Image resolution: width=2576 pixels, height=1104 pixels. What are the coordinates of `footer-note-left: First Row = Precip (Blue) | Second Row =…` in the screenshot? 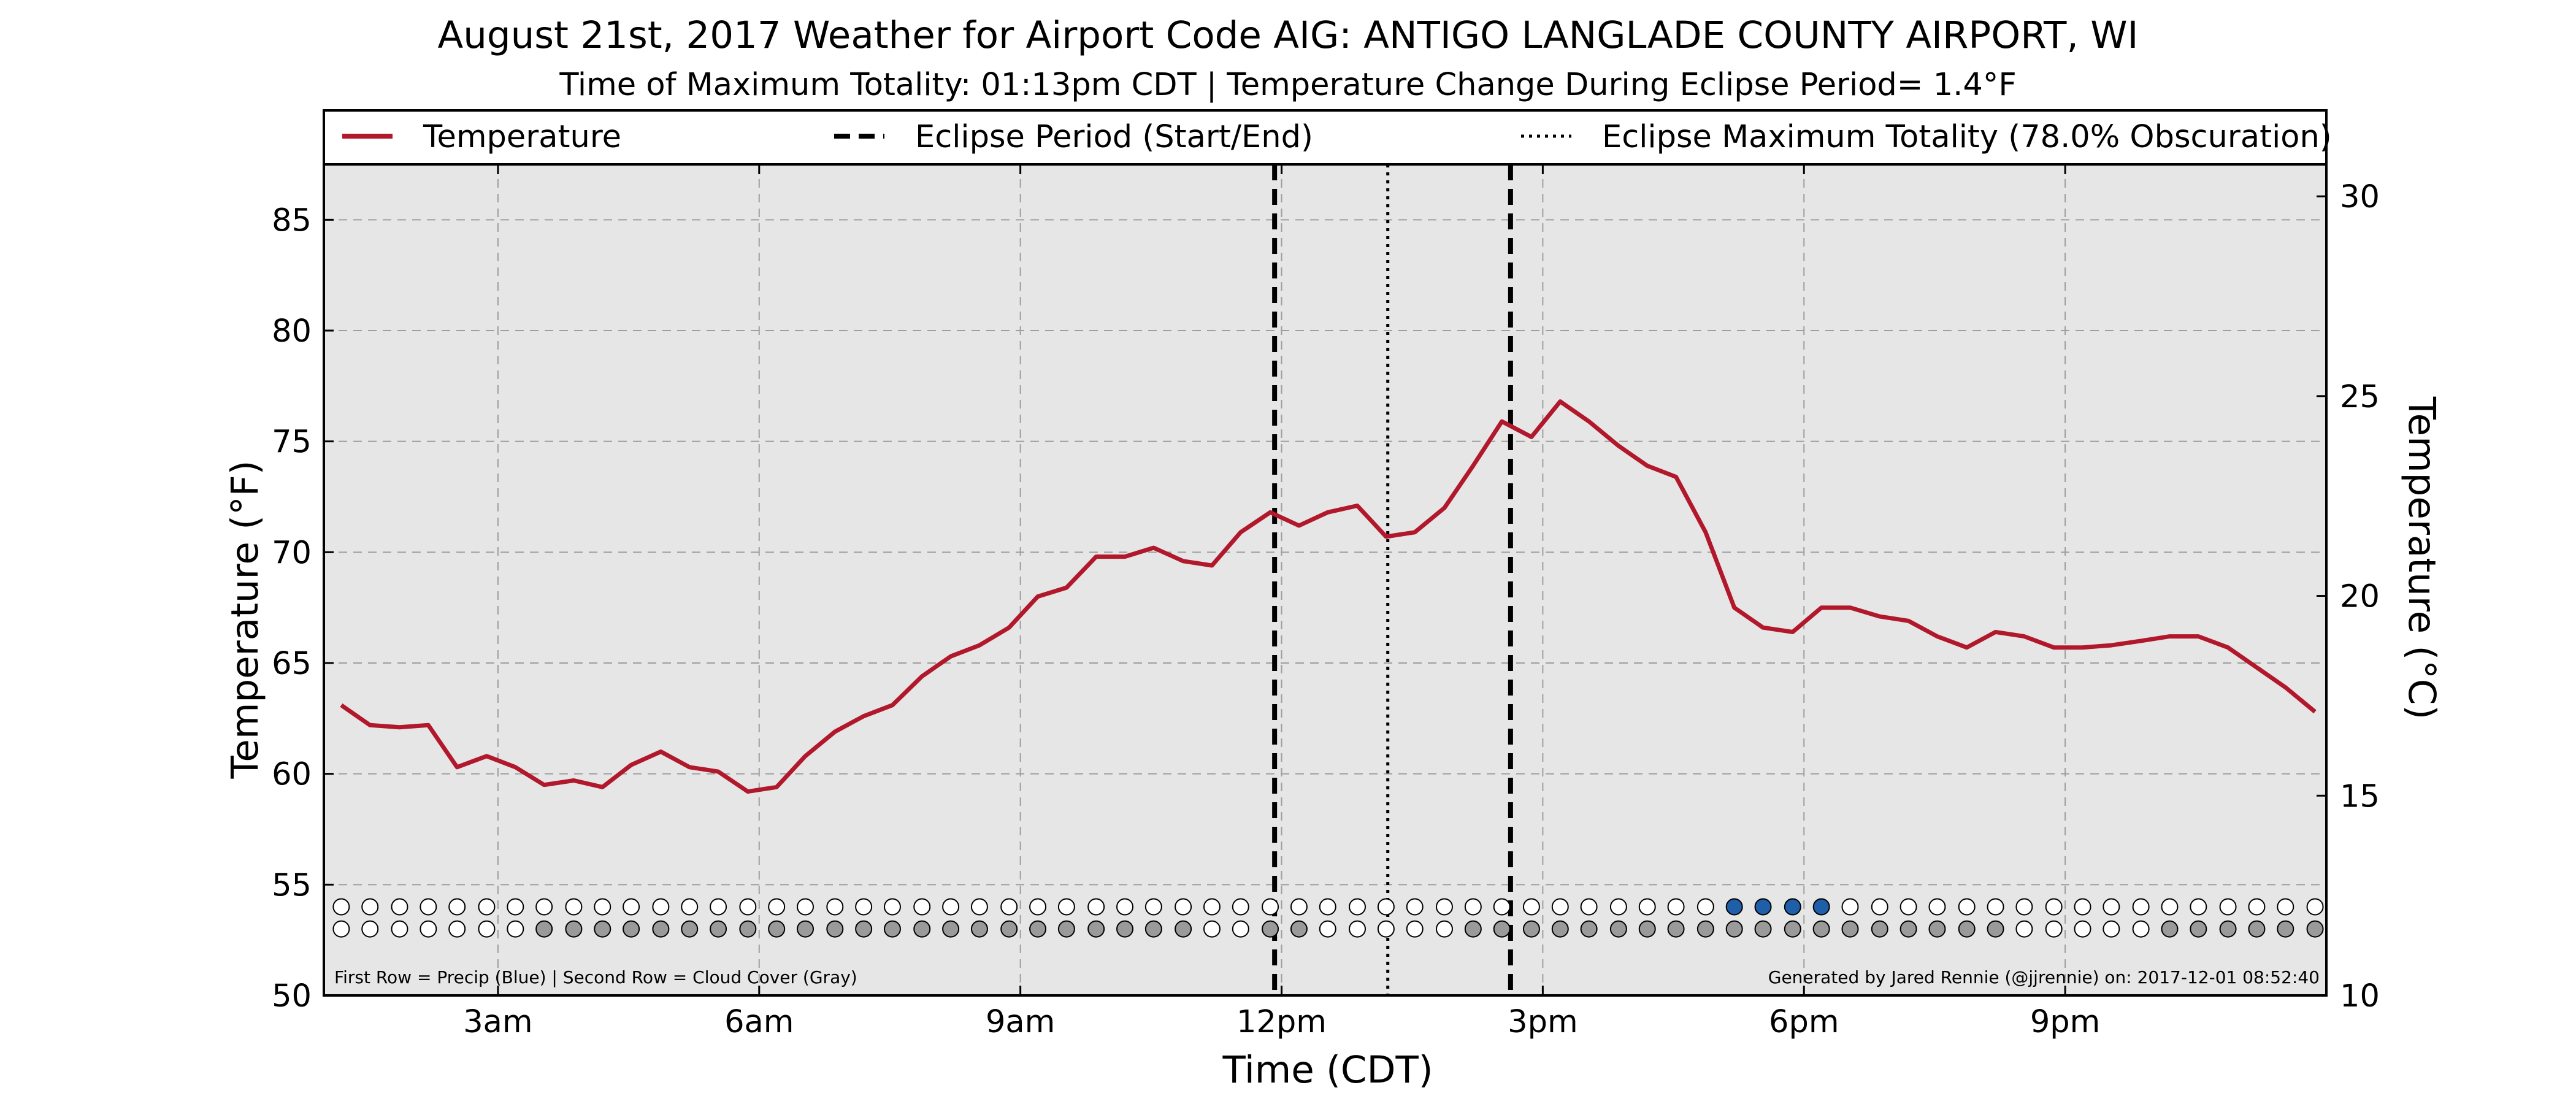 It's located at (595, 977).